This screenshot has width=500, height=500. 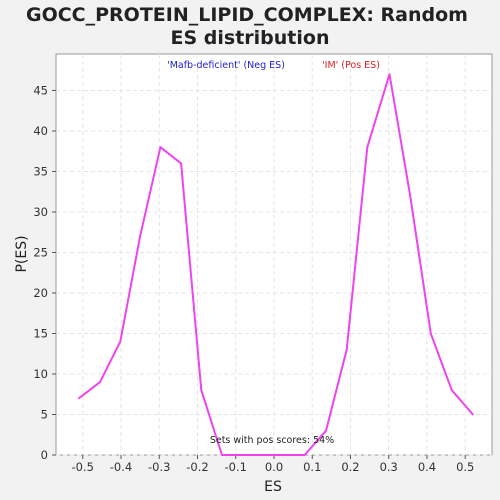 What do you see at coordinates (312, 467) in the screenshot?
I see `x-tick-label: 0.1` at bounding box center [312, 467].